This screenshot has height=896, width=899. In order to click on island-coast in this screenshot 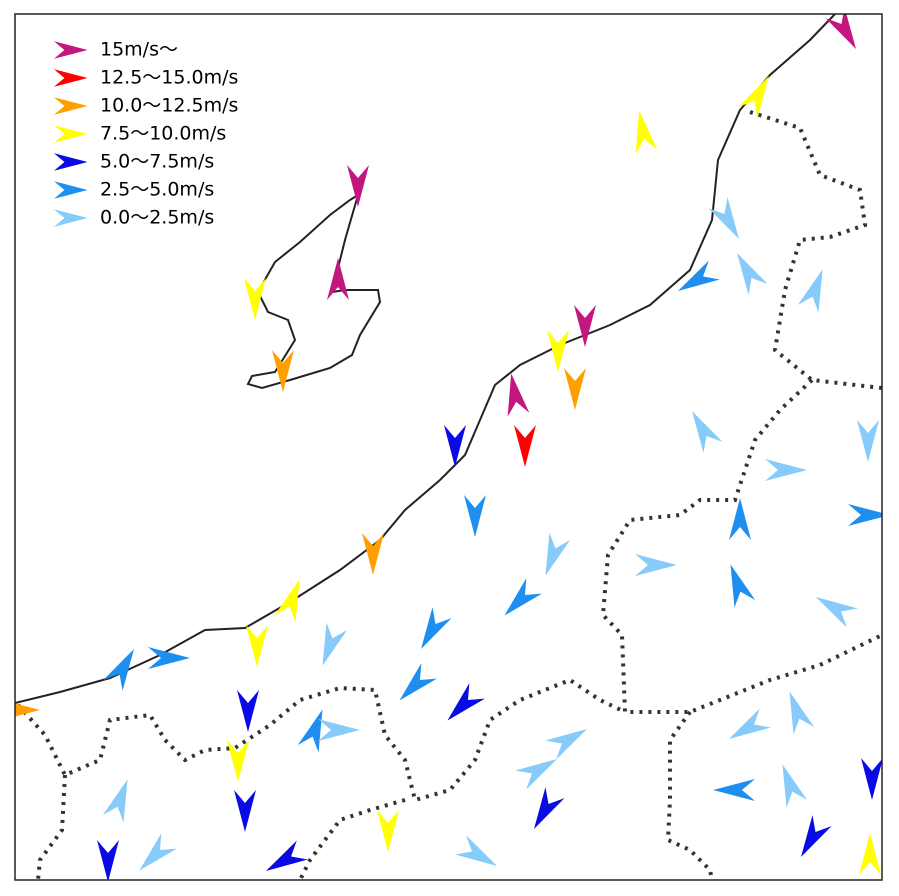, I will do `click(314, 291)`.